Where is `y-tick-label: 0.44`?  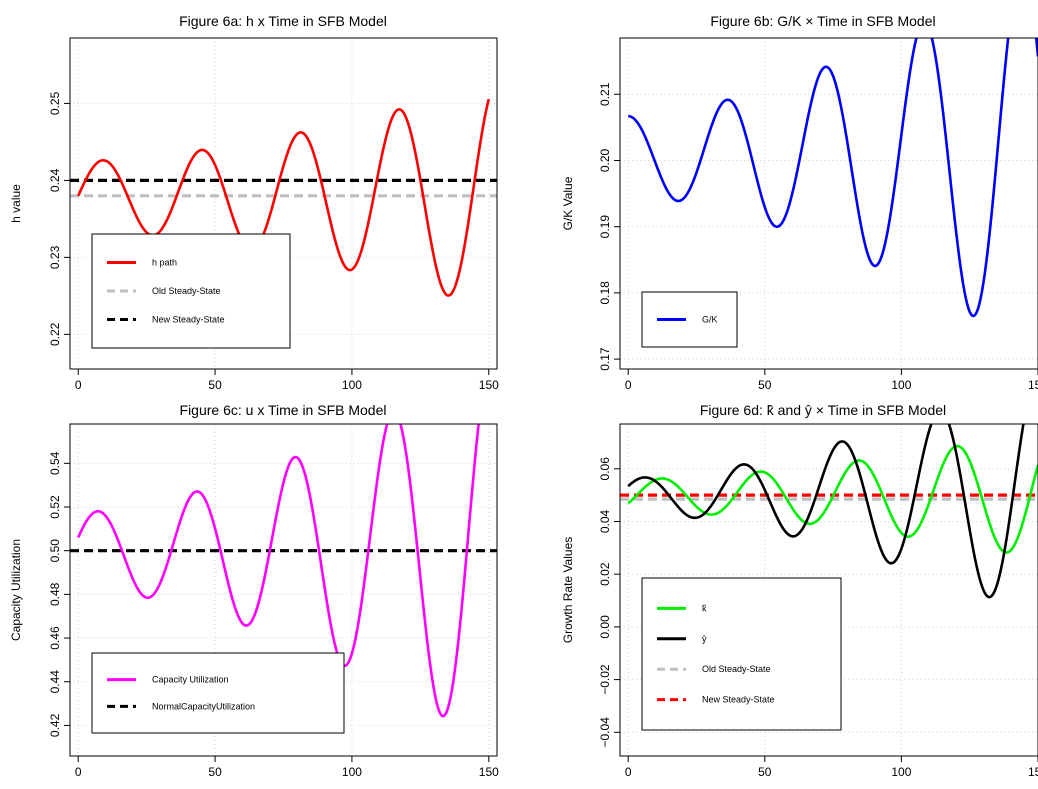 y-tick-label: 0.44 is located at coordinates (55, 682).